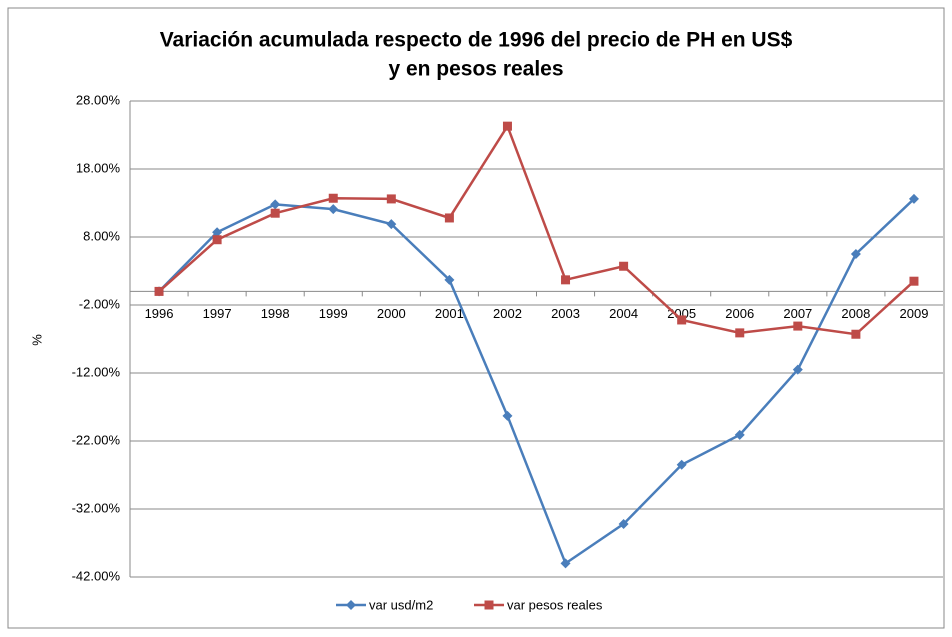 The width and height of the screenshot is (952, 637). Describe the element at coordinates (507, 313) in the screenshot. I see `x-tick-label: 2002` at that location.